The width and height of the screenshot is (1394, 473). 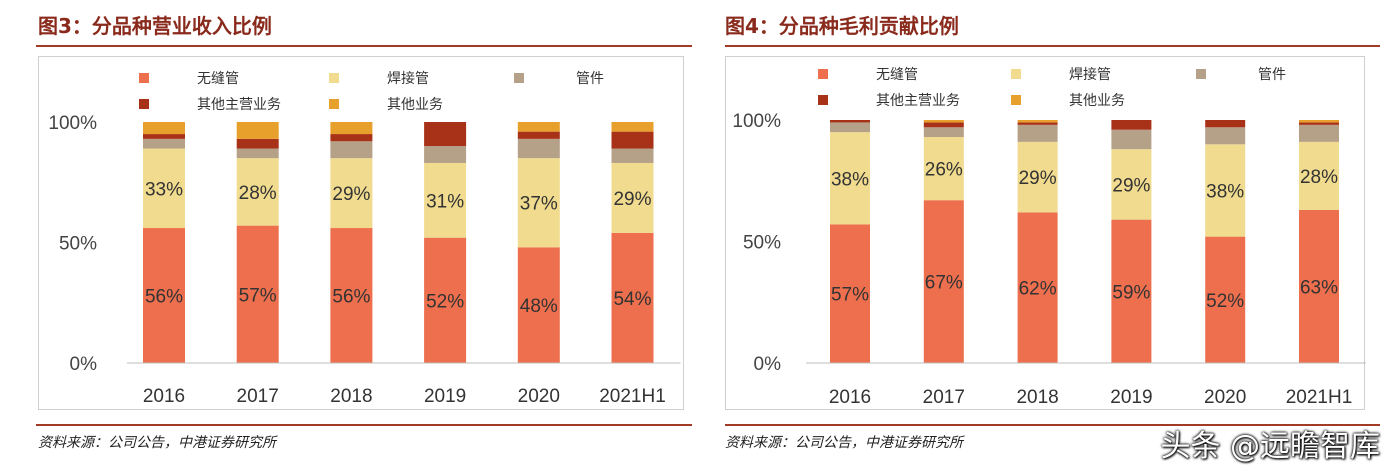 I want to click on title-divider, so click(x=364, y=46).